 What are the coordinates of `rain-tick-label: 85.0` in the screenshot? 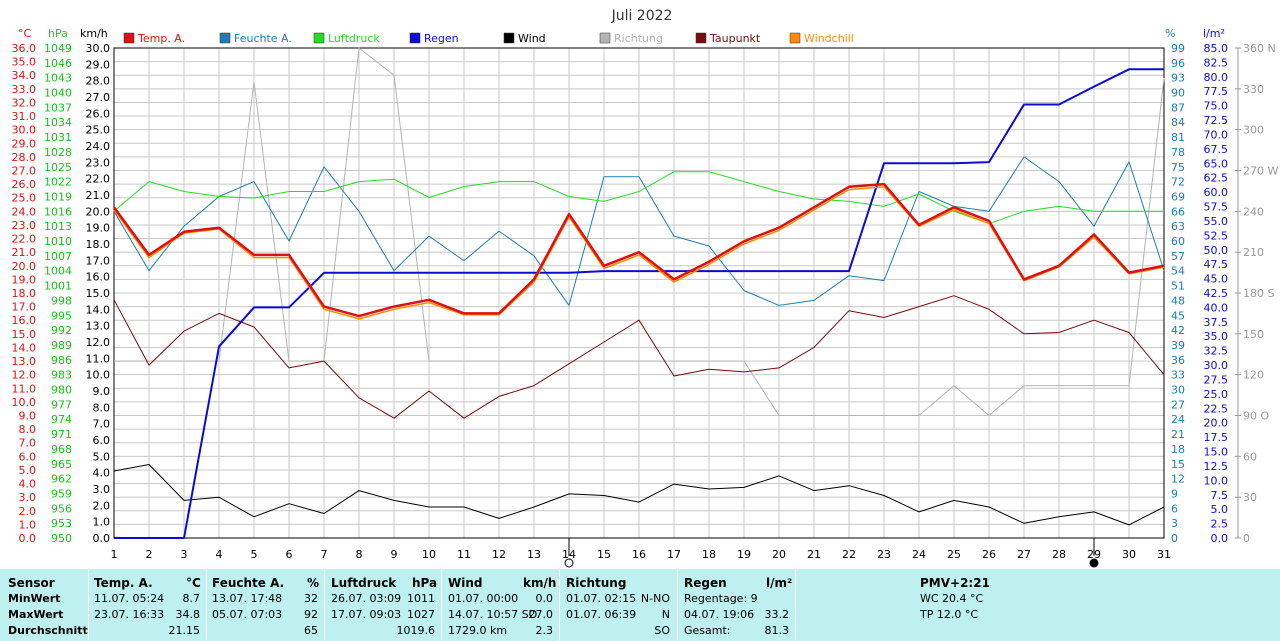 It's located at (1216, 48).